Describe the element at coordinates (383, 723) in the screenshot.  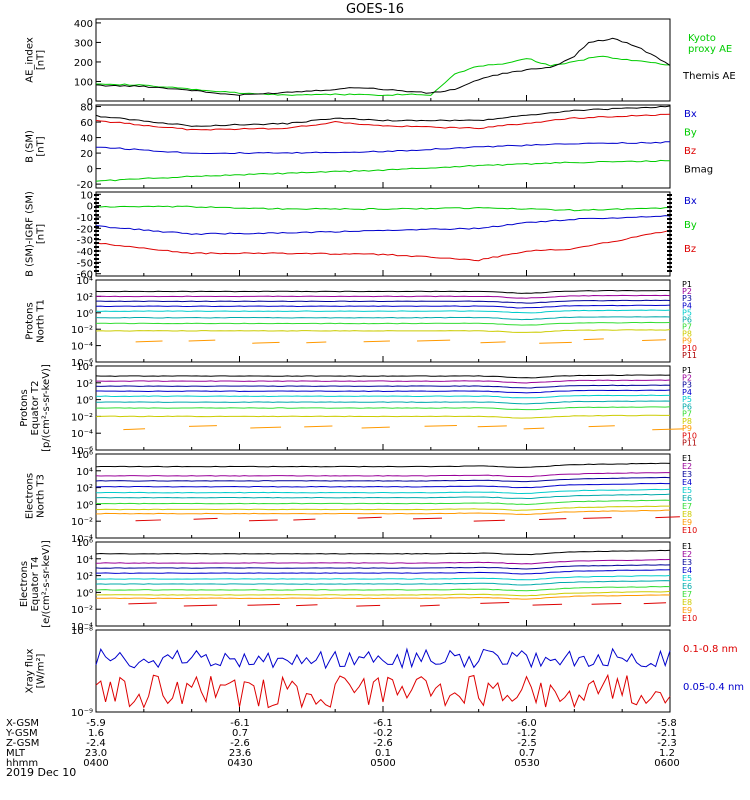
I see `ephem-value: -6.1` at that location.